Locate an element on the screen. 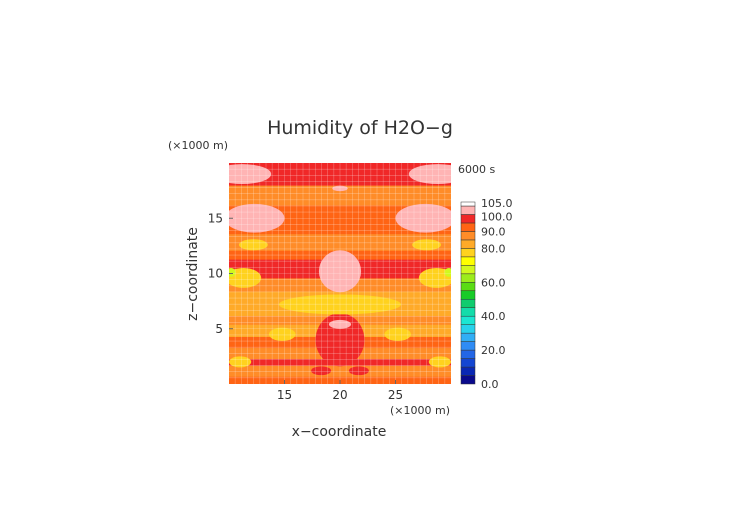  contour-field is located at coordinates (340, 273).